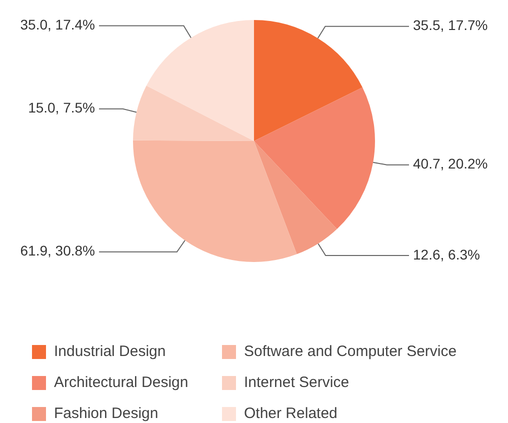 The width and height of the screenshot is (508, 423). I want to click on data-label: 15.0, 7.5%, so click(61, 108).